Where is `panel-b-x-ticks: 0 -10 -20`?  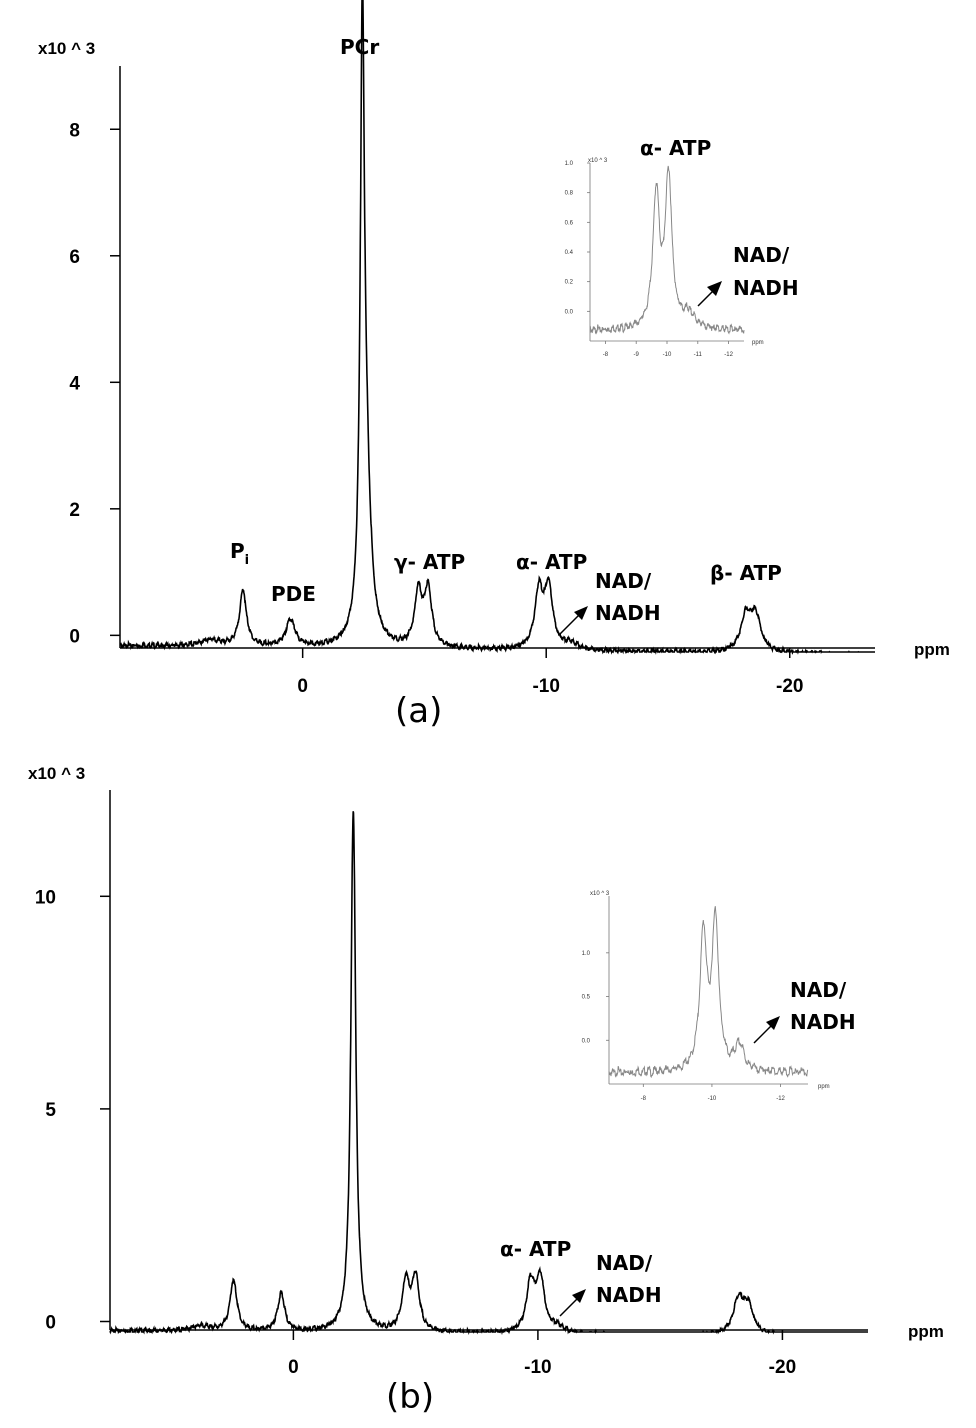
panel-b-x-ticks: 0 -10 -20 is located at coordinates (542, 1354).